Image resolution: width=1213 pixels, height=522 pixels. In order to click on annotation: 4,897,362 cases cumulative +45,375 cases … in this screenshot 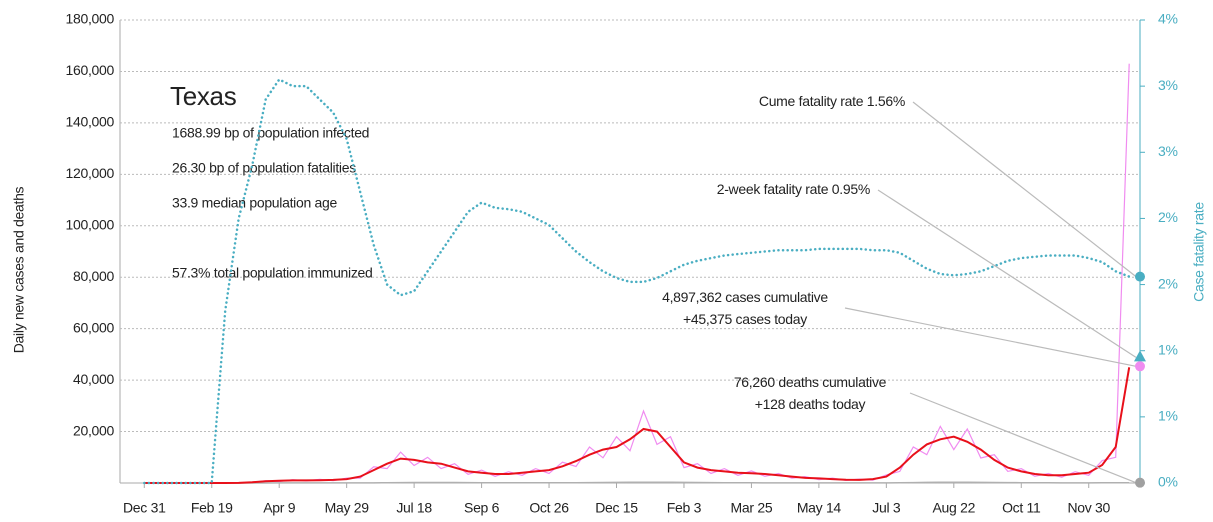, I will do `click(745, 308)`.